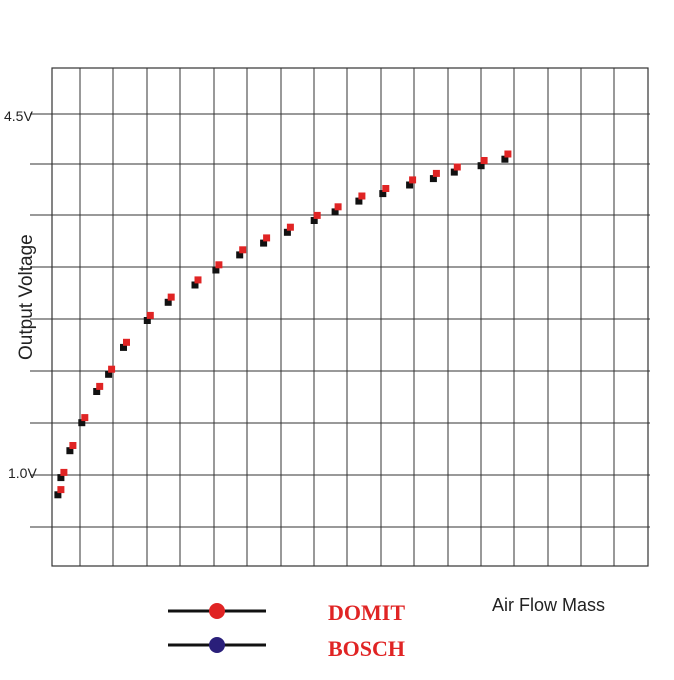 The width and height of the screenshot is (674, 680). Describe the element at coordinates (286, 648) in the screenshot. I see `legend-item-bosch: BOSCH` at that location.